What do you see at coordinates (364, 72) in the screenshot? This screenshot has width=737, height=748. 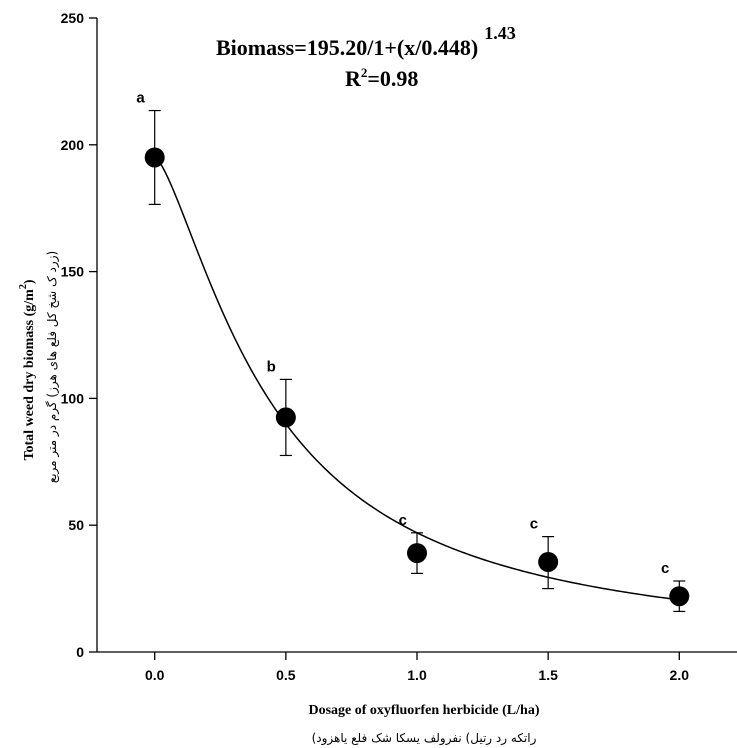 I see `r-squared-sup: 2` at bounding box center [364, 72].